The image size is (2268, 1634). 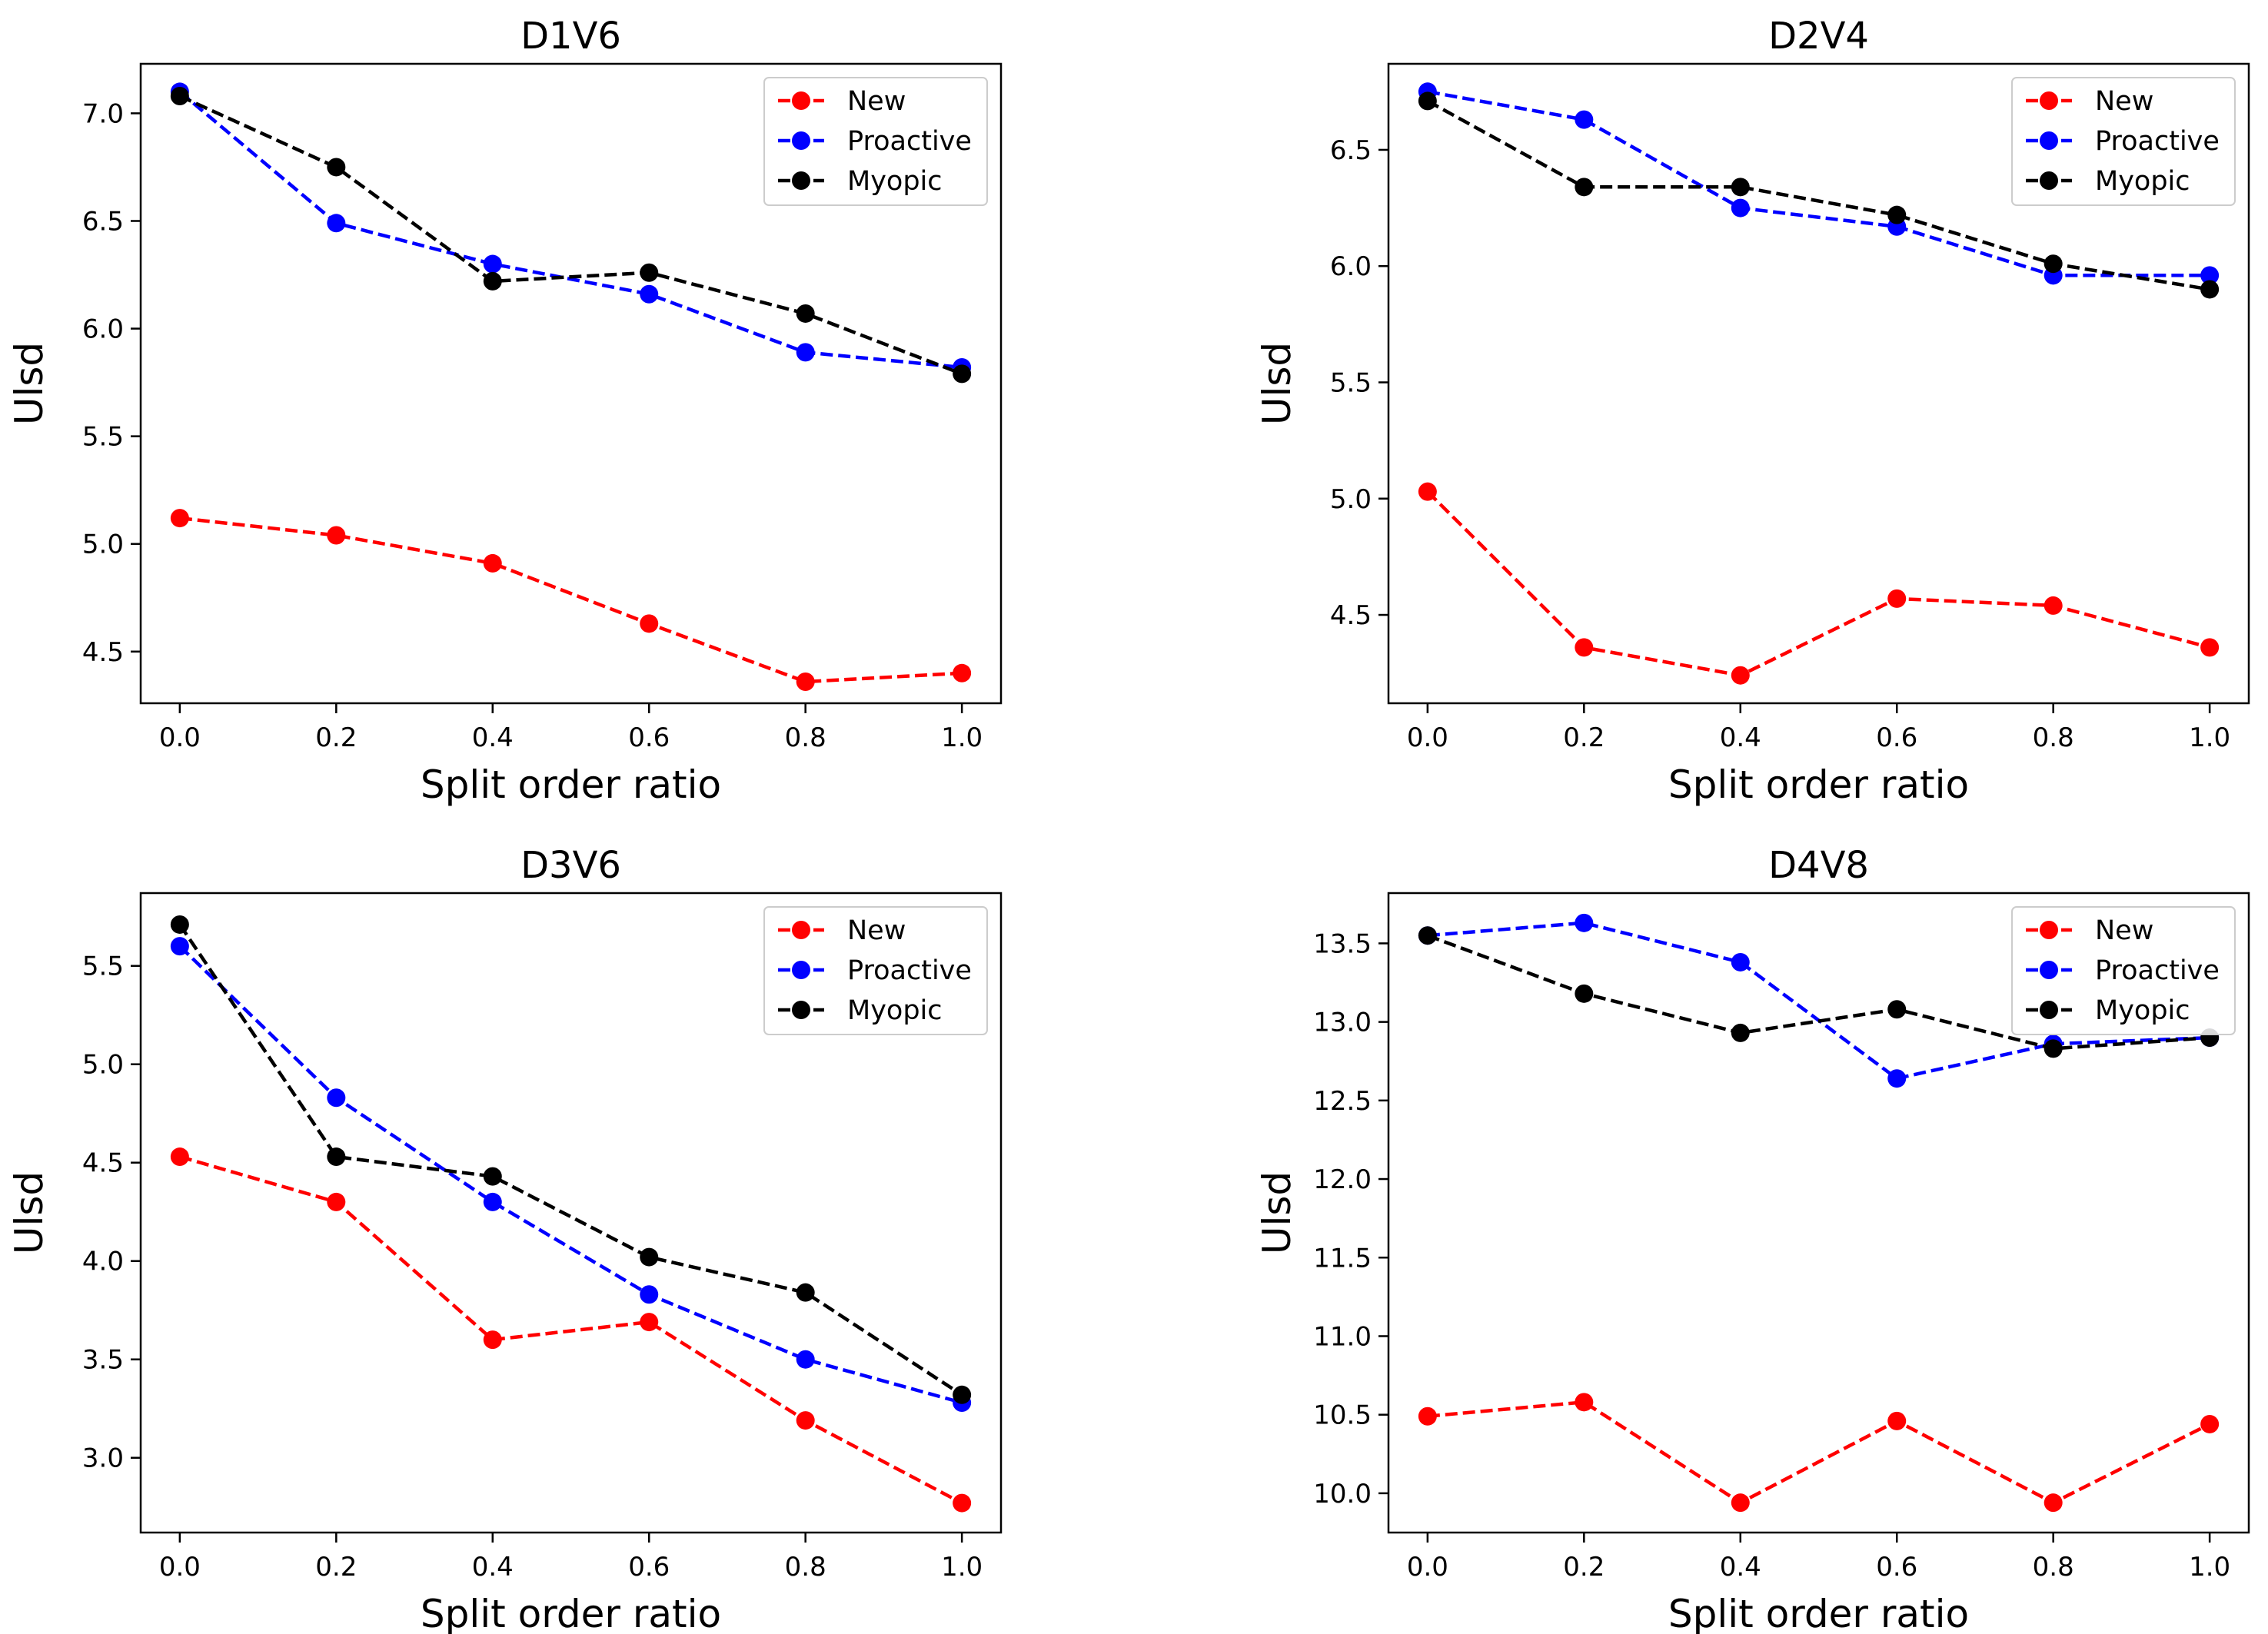 I want to click on legend-box, so click(x=875, y=141).